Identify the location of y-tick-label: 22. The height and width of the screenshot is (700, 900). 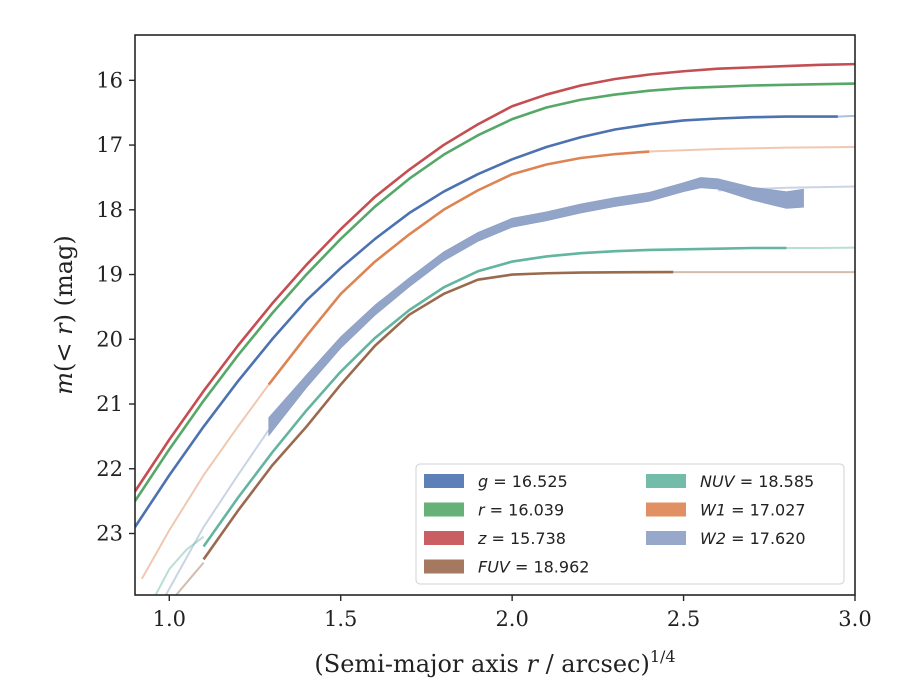
(109, 469).